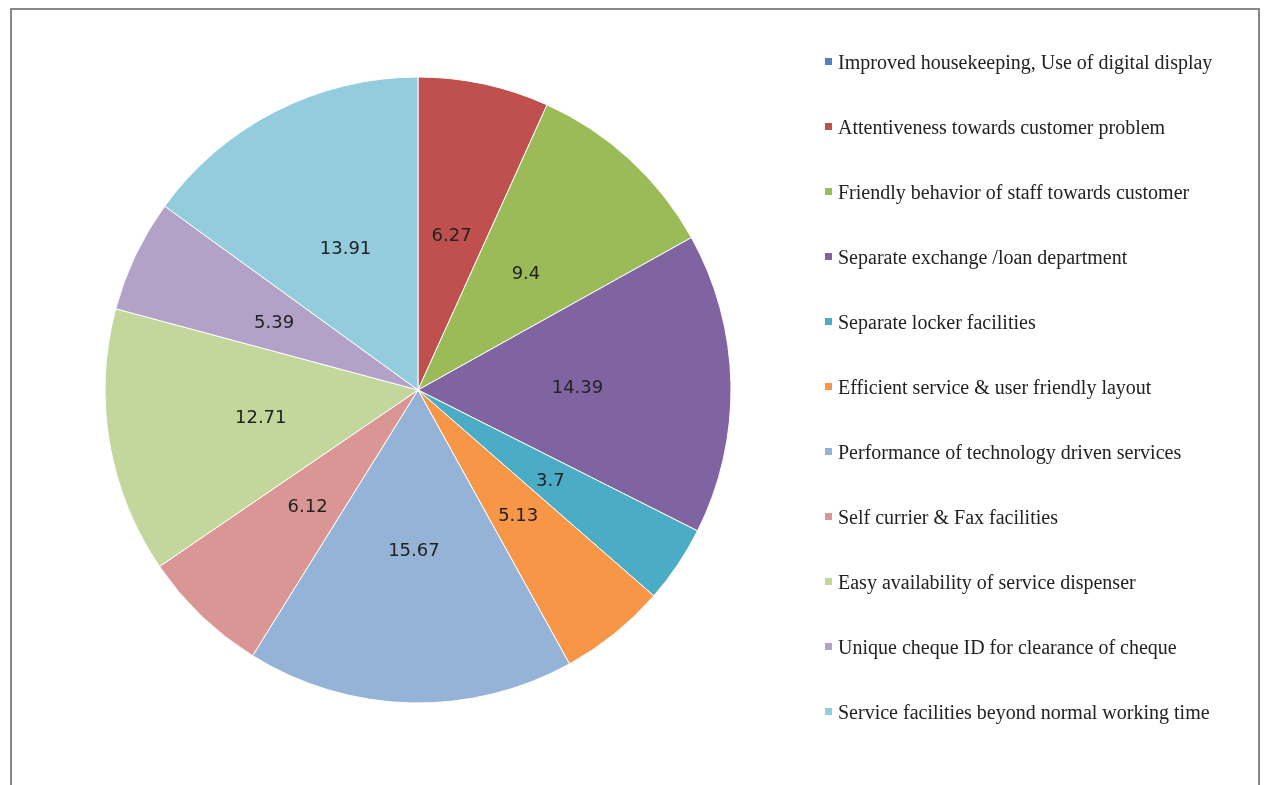 Image resolution: width=1273 pixels, height=785 pixels. What do you see at coordinates (983, 257) in the screenshot?
I see `legend-label: Separate exchange /loan department` at bounding box center [983, 257].